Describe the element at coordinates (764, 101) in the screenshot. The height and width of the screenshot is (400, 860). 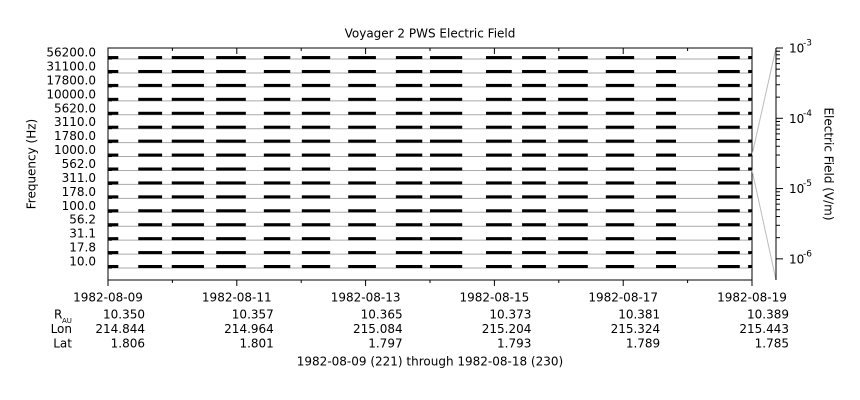
I see `colorbar-link` at that location.